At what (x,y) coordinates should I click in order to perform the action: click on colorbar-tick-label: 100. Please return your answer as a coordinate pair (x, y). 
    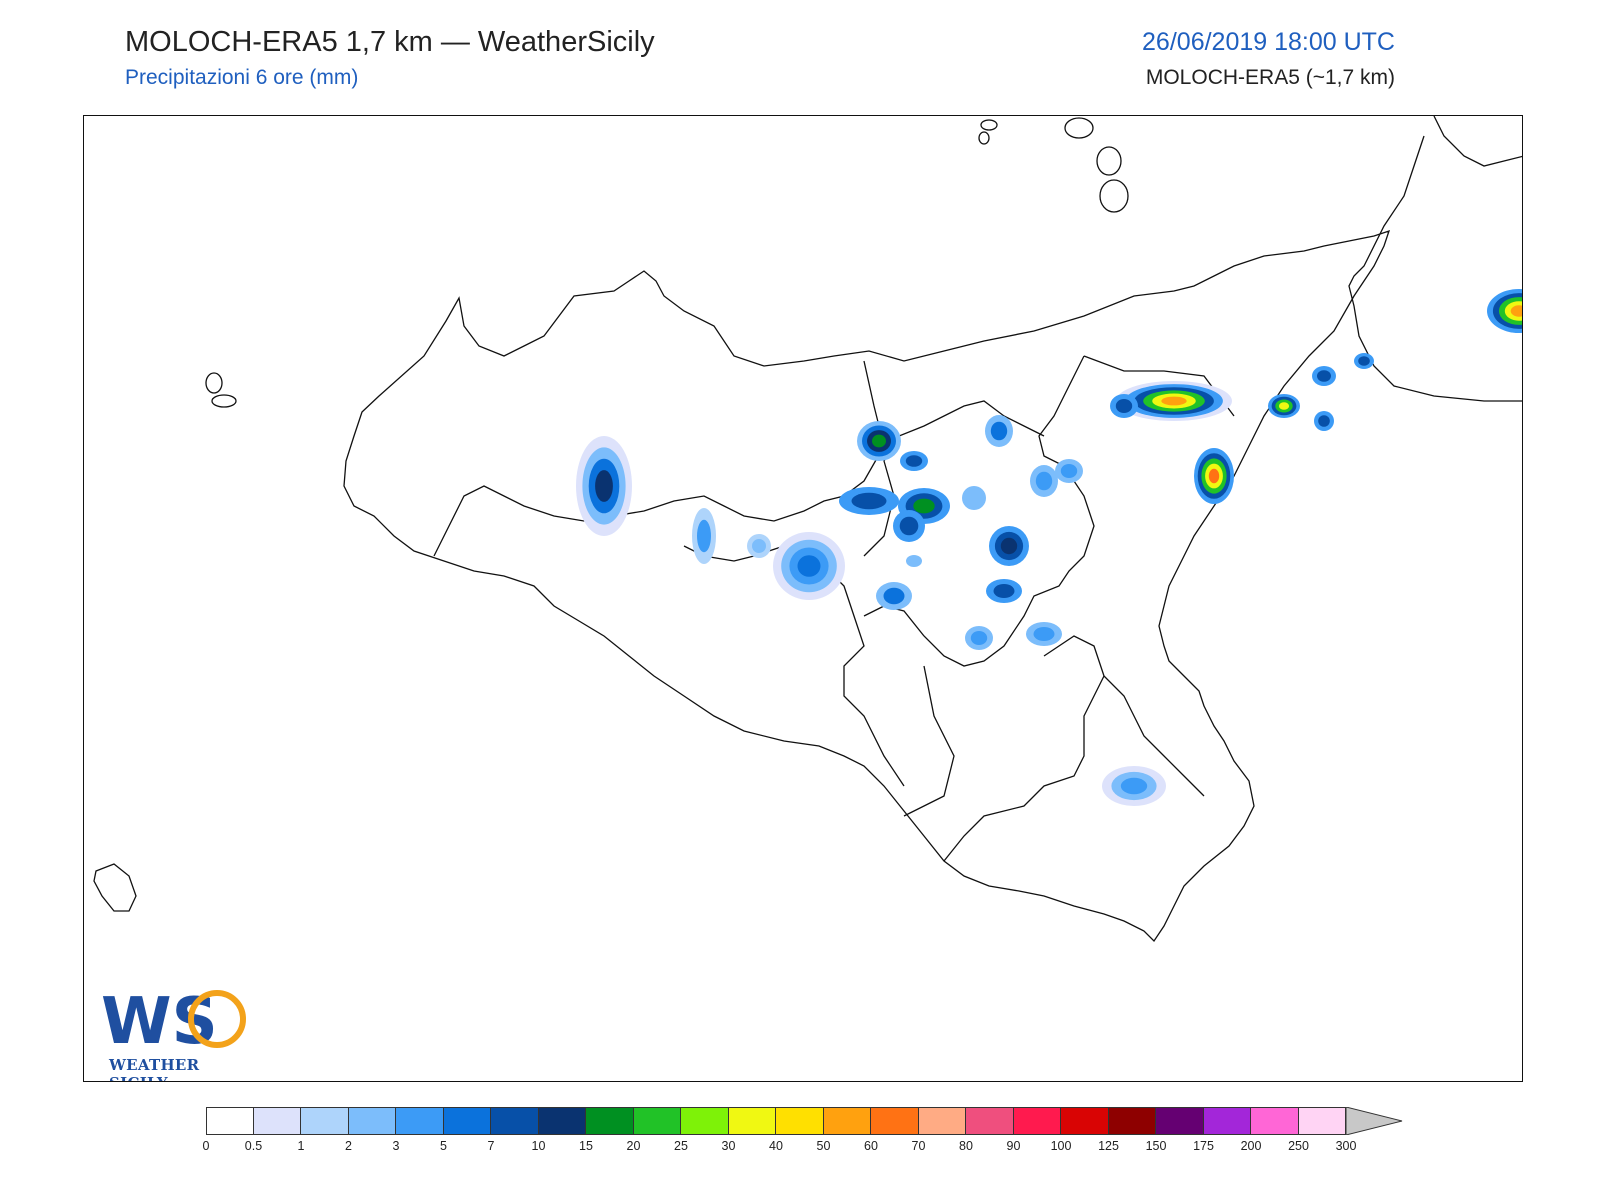
    Looking at the image, I should click on (1061, 1146).